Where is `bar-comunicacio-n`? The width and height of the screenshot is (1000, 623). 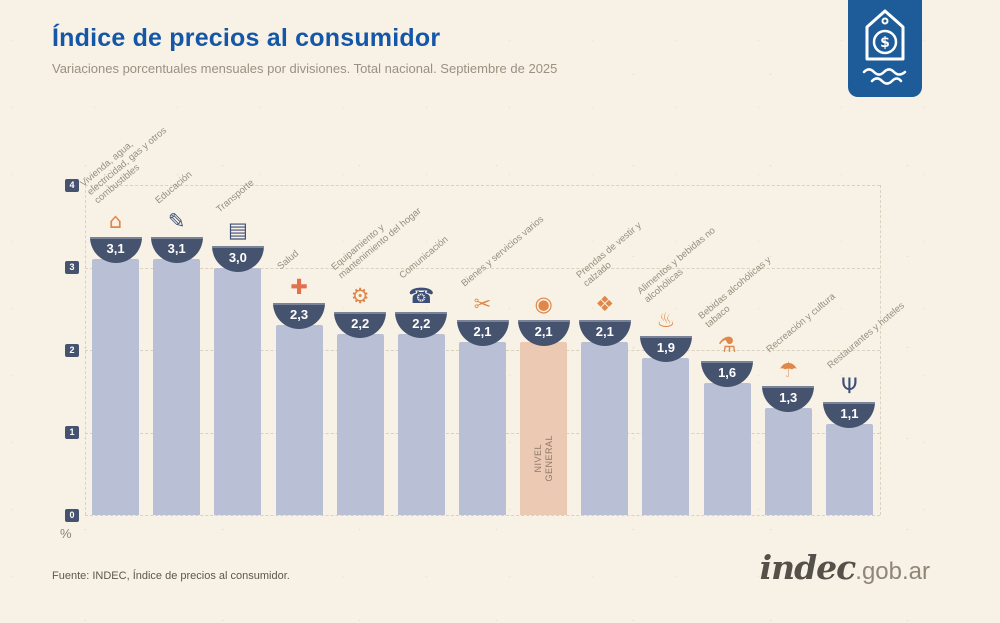 bar-comunicacio-n is located at coordinates (421, 424).